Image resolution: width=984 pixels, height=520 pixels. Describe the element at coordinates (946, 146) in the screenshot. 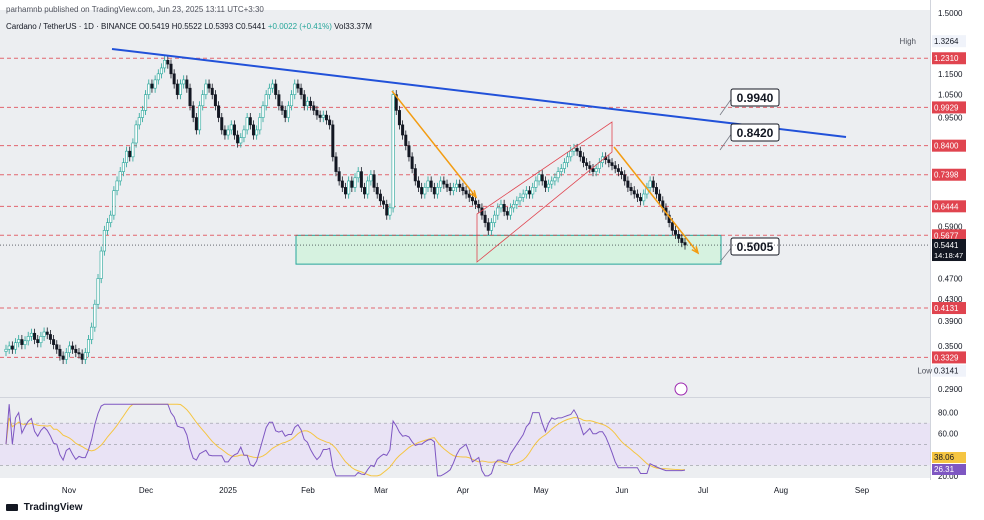

I see `price-level-label: 0.8400` at that location.